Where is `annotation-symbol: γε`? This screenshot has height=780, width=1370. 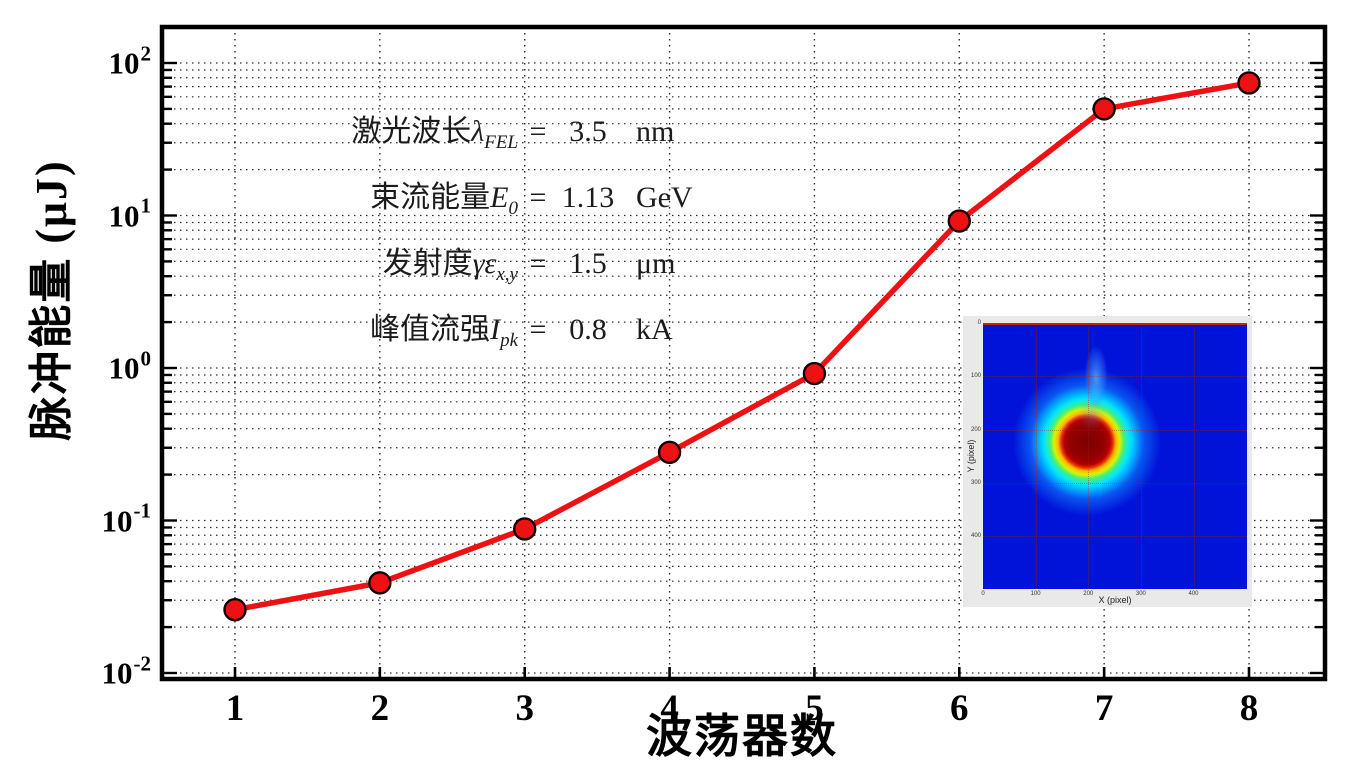
annotation-symbol: γε is located at coordinates (484, 263).